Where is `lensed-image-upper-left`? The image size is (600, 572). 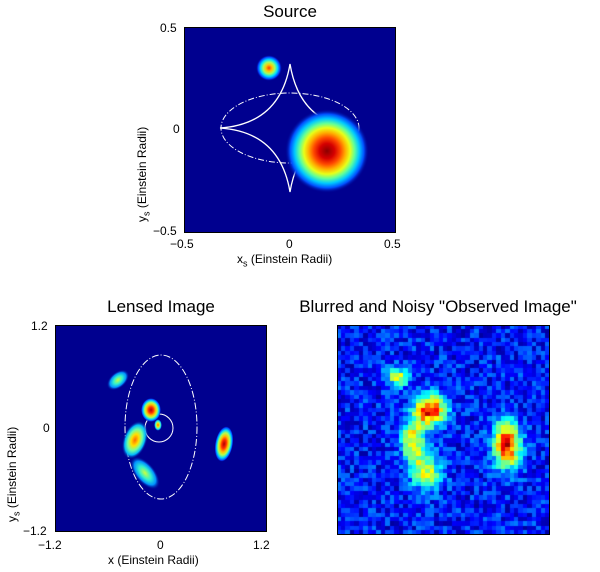
lensed-image-upper-left is located at coordinates (118, 380).